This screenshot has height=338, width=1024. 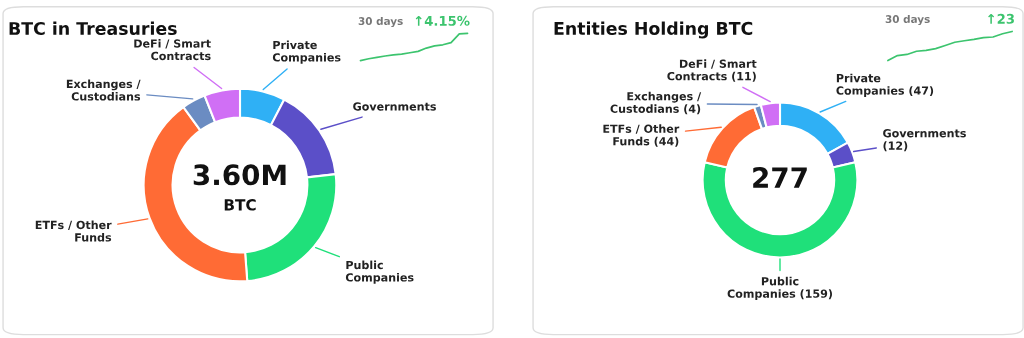 What do you see at coordinates (1001, 18) in the screenshot?
I see `chart-subtitle: ↑23` at bounding box center [1001, 18].